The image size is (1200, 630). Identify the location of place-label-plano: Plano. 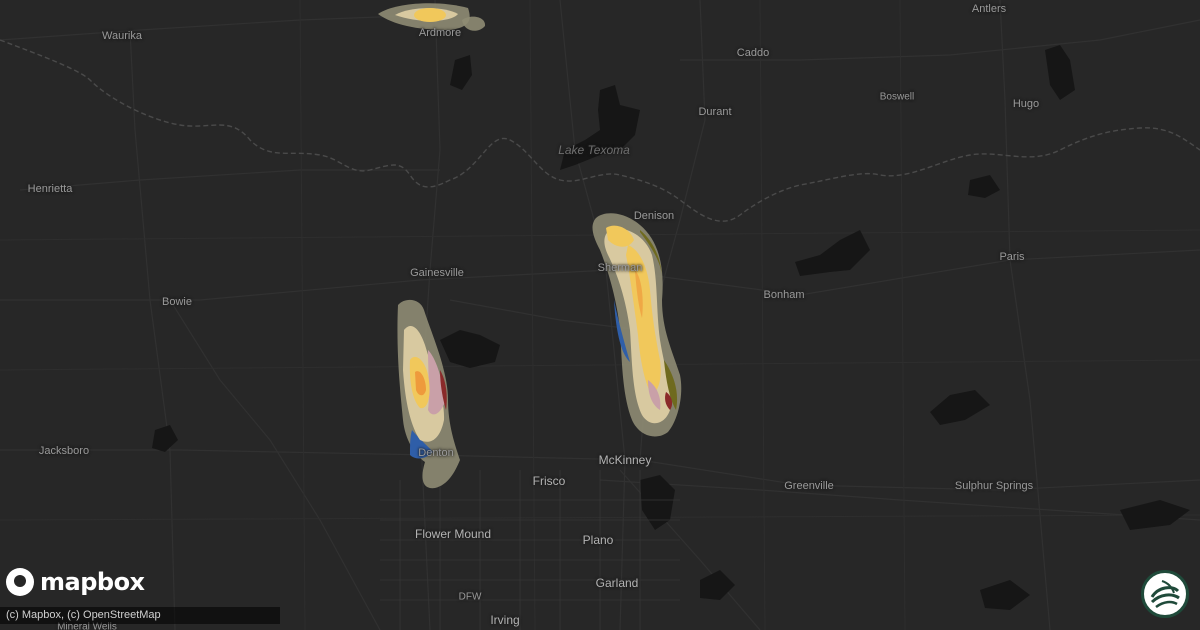
(598, 540).